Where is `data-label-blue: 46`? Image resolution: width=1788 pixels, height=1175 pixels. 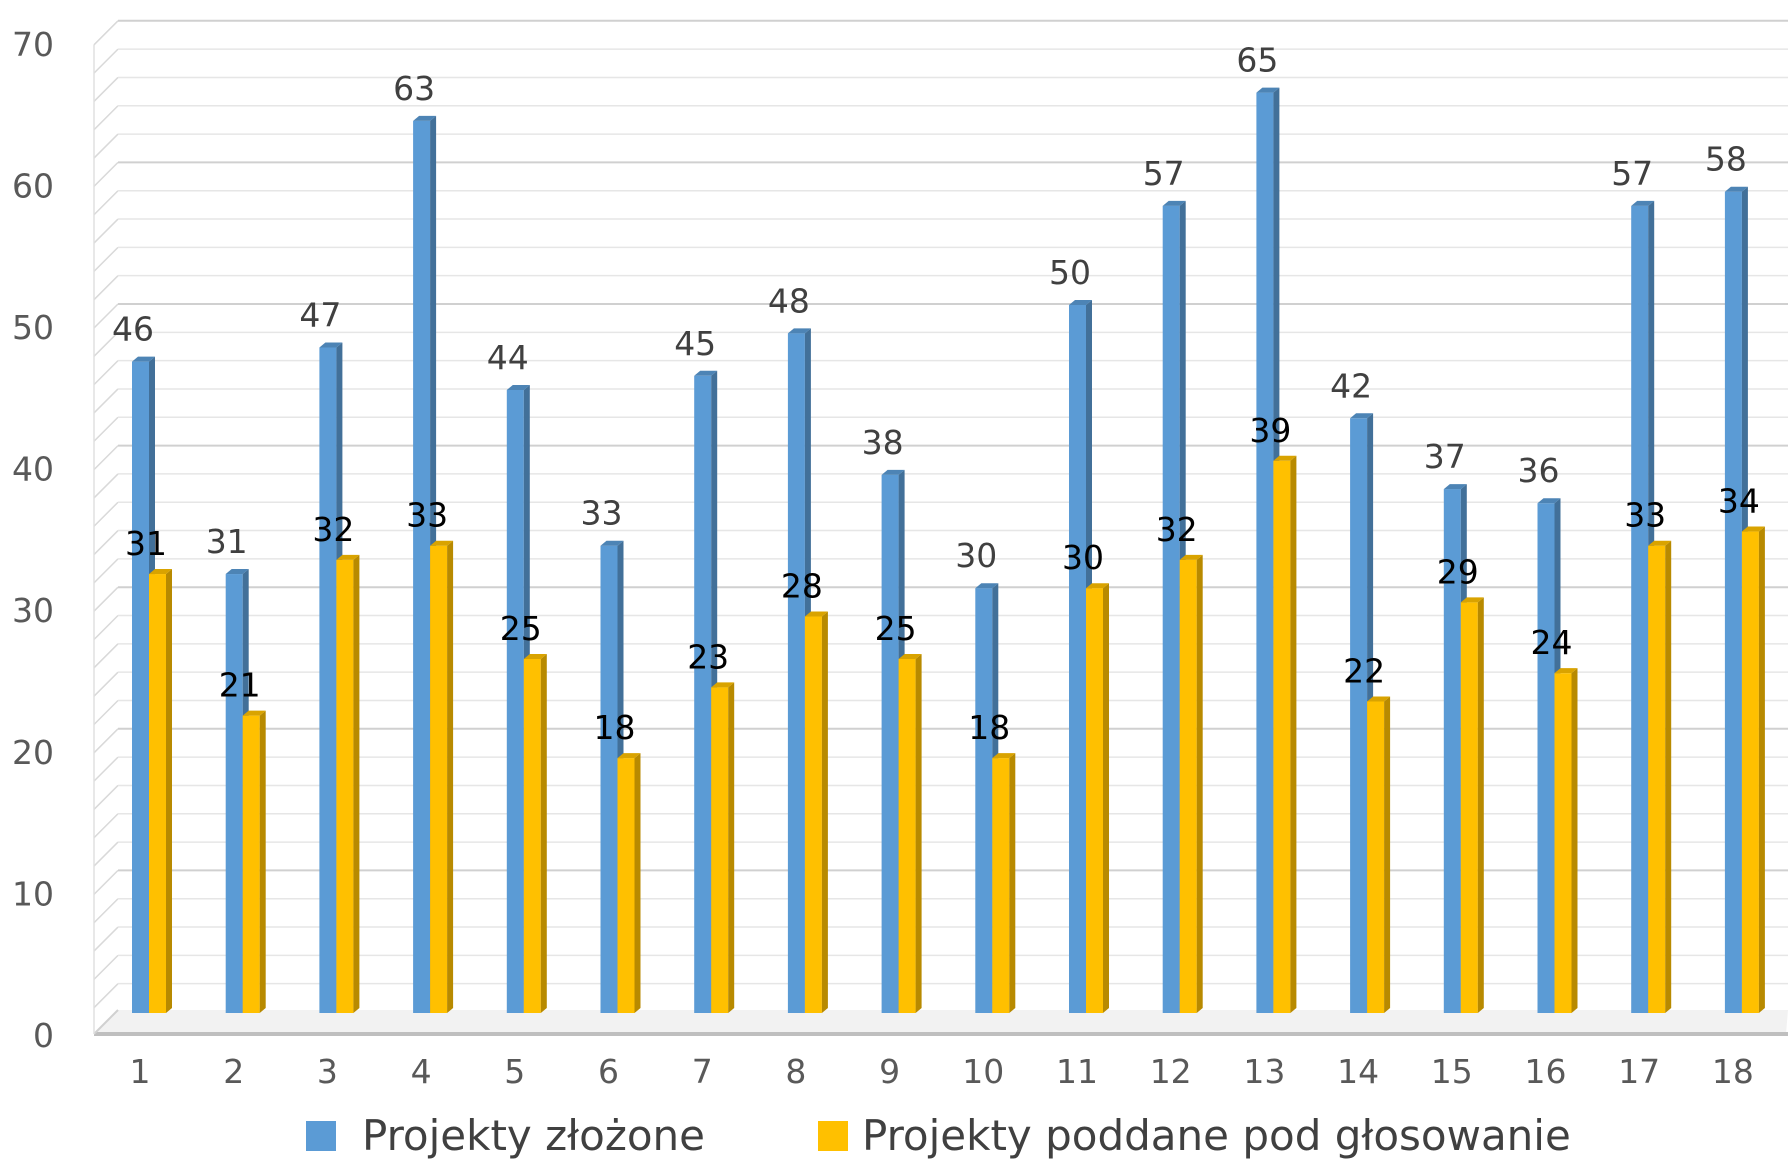
data-label-blue: 46 is located at coordinates (133, 329).